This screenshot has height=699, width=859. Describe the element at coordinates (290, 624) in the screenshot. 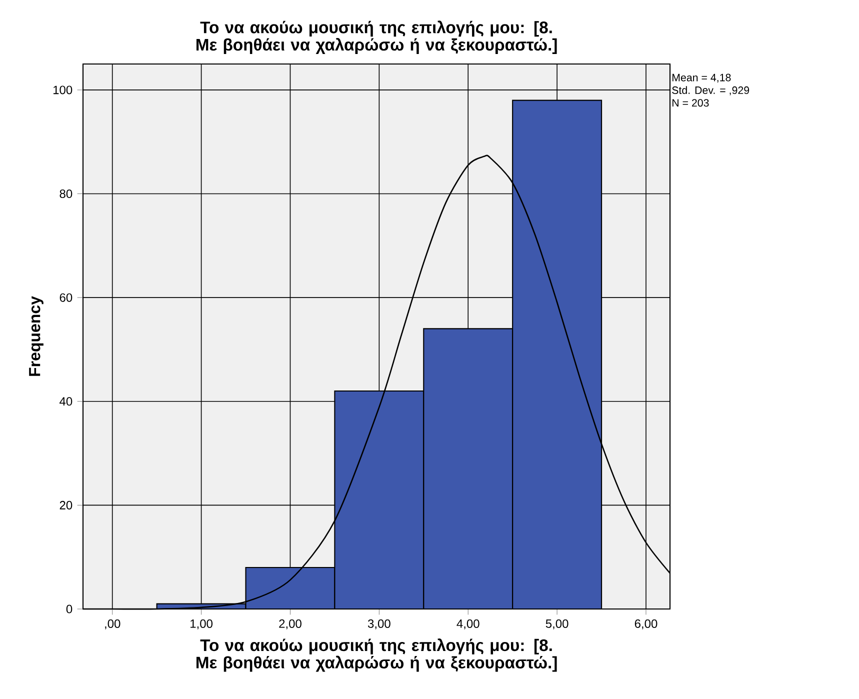

I see `x-tick-label: 2,00` at that location.